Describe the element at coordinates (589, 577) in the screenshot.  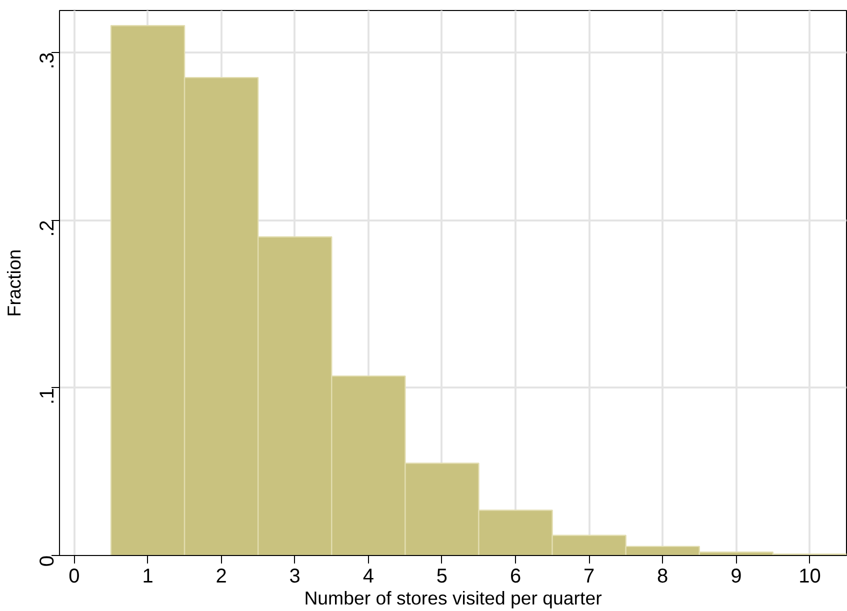
I see `x-tick-label: 7` at that location.